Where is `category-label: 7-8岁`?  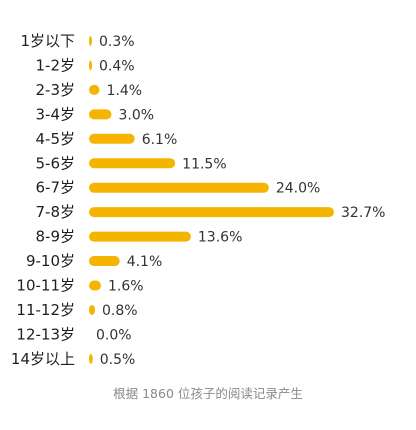
category-label: 7-8岁 is located at coordinates (56, 212).